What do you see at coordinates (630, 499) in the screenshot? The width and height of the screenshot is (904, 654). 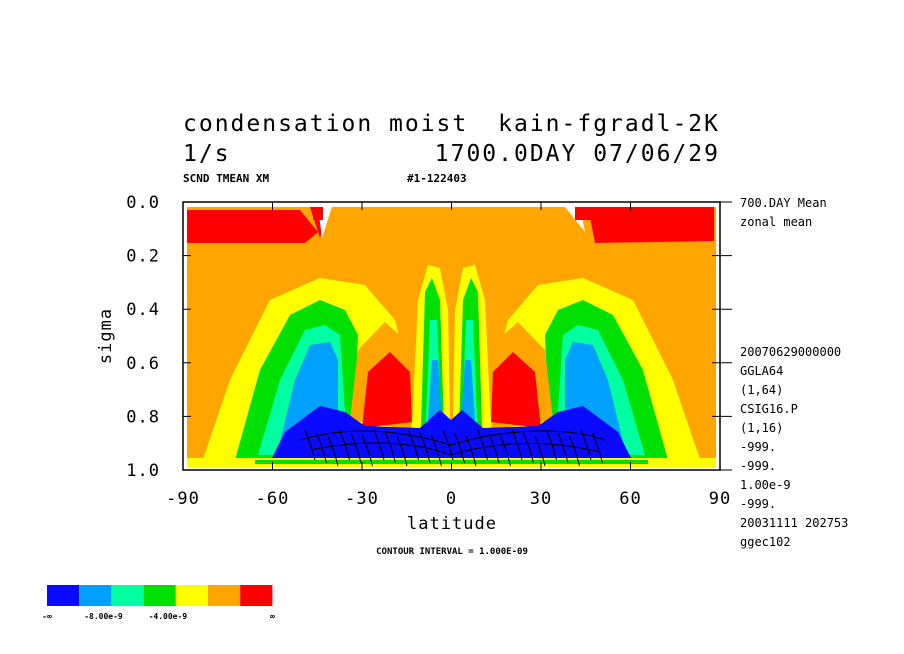 I see `x-tick-label: 60` at bounding box center [630, 499].